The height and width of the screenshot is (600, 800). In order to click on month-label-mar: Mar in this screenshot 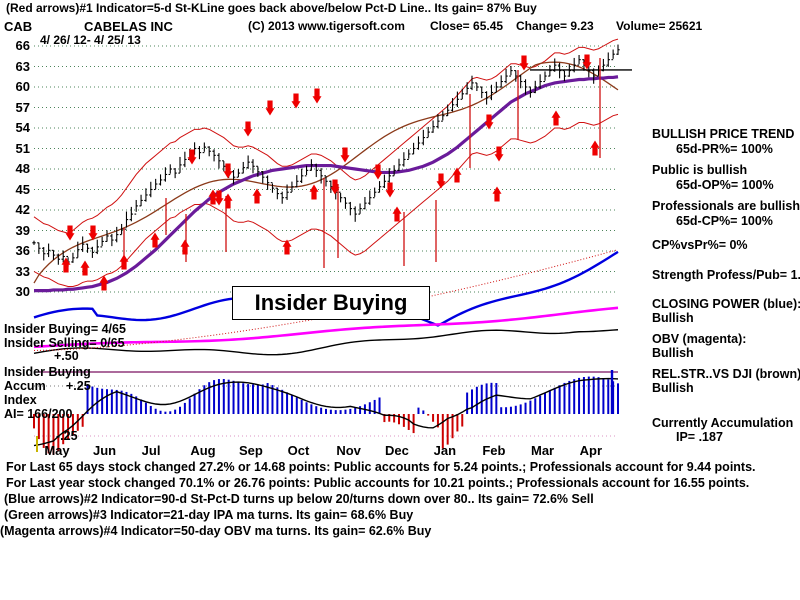, I will do `click(543, 450)`.